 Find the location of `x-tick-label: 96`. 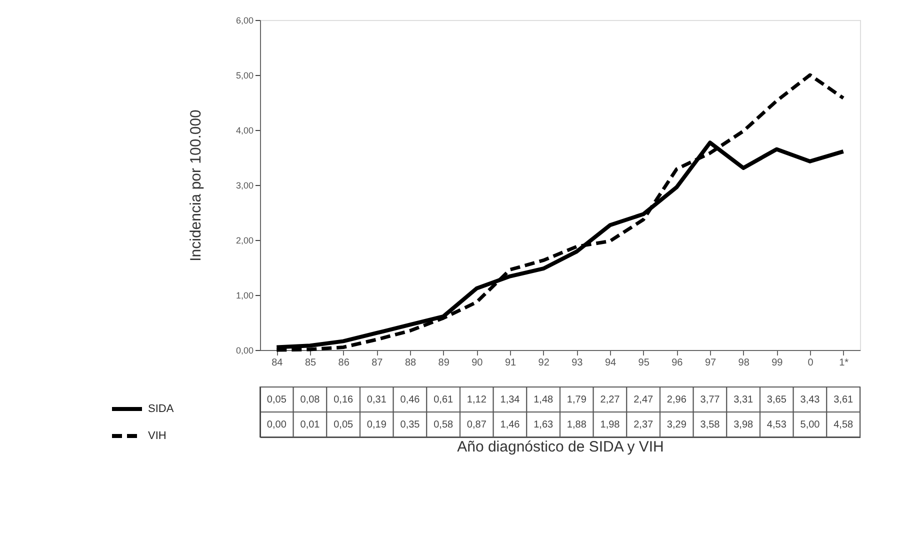

x-tick-label: 96 is located at coordinates (678, 363).